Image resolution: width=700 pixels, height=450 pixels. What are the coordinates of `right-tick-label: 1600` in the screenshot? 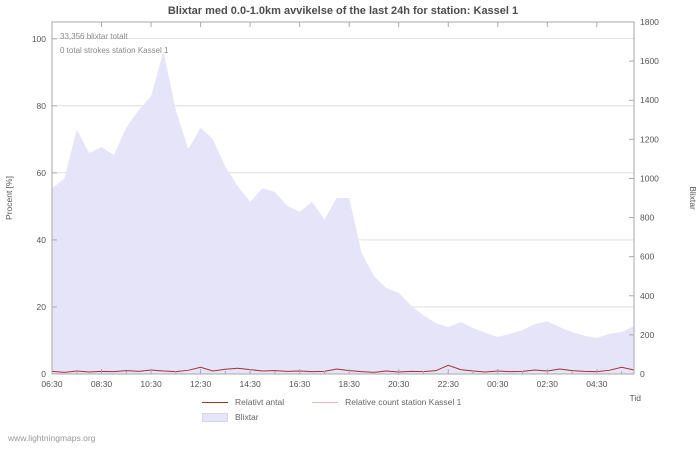 It's located at (649, 61).